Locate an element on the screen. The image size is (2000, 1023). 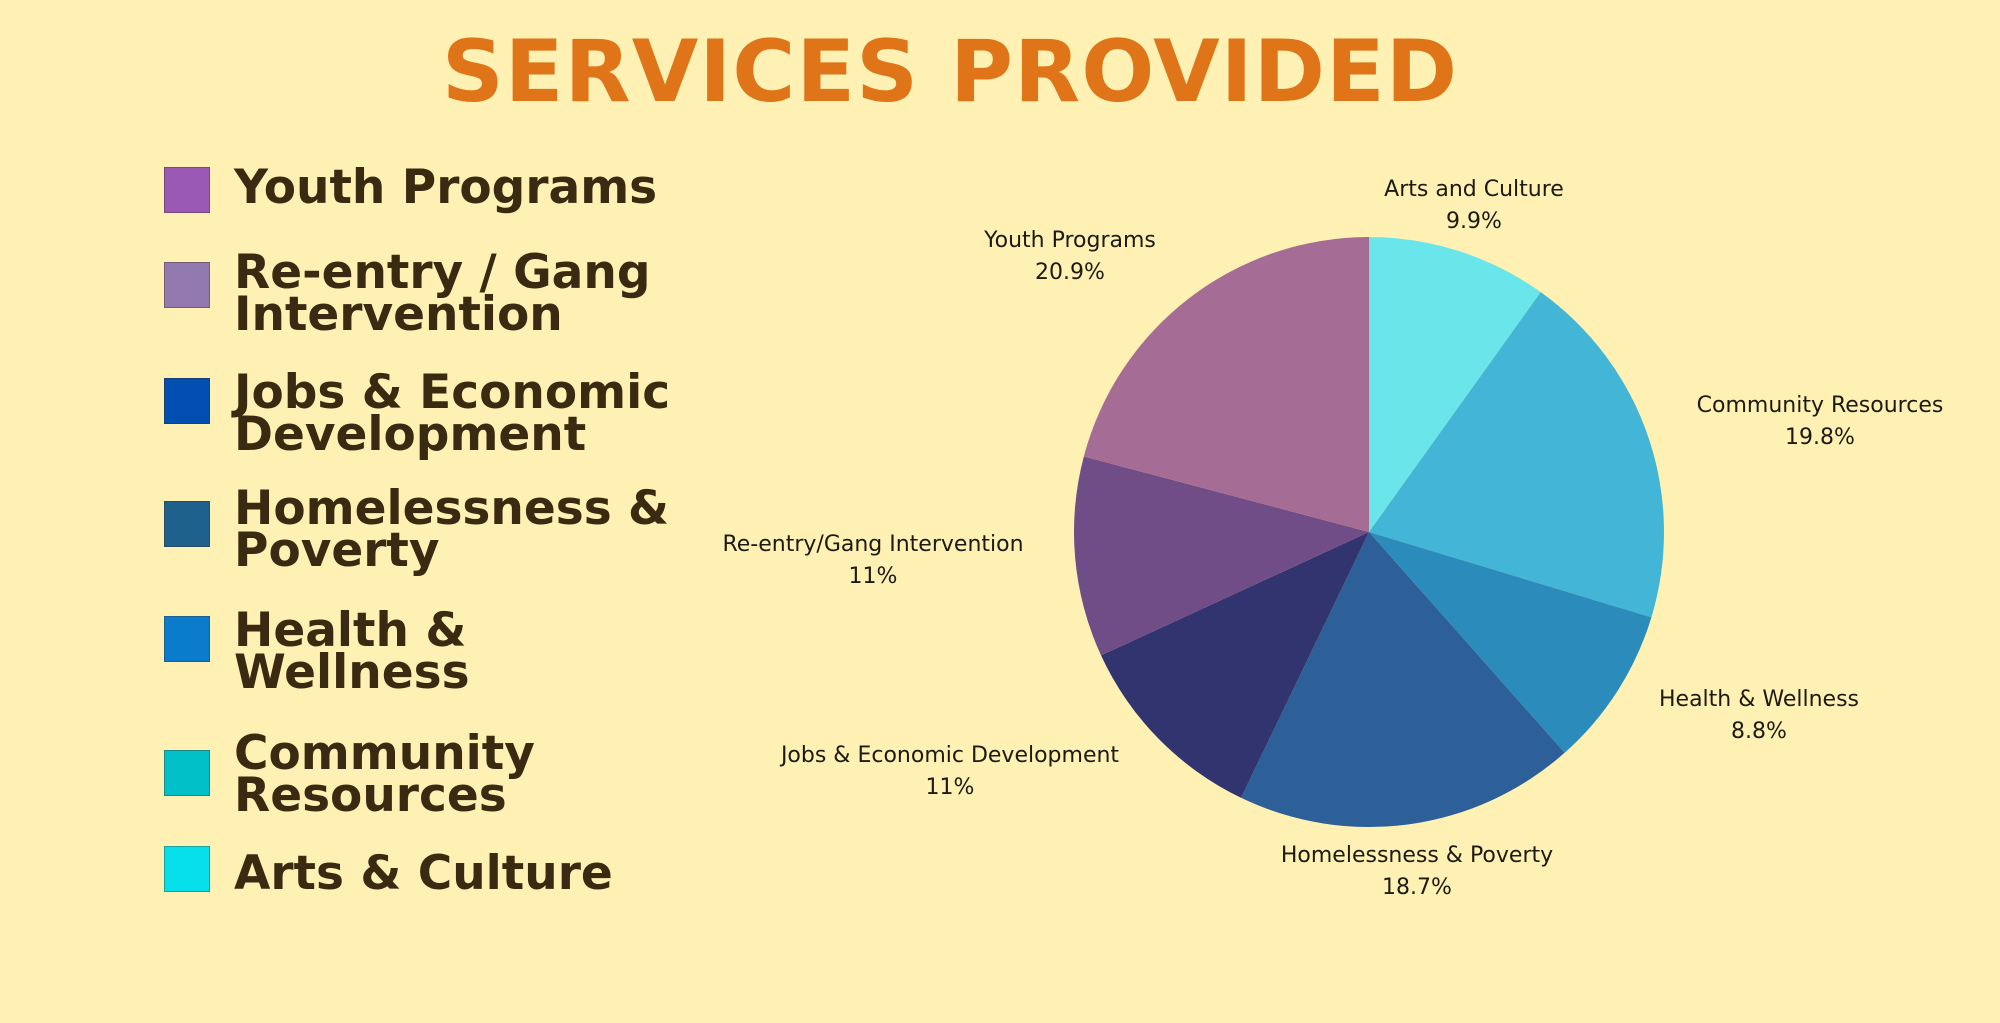
slice-label: Arts and Culture is located at coordinates (1474, 189).